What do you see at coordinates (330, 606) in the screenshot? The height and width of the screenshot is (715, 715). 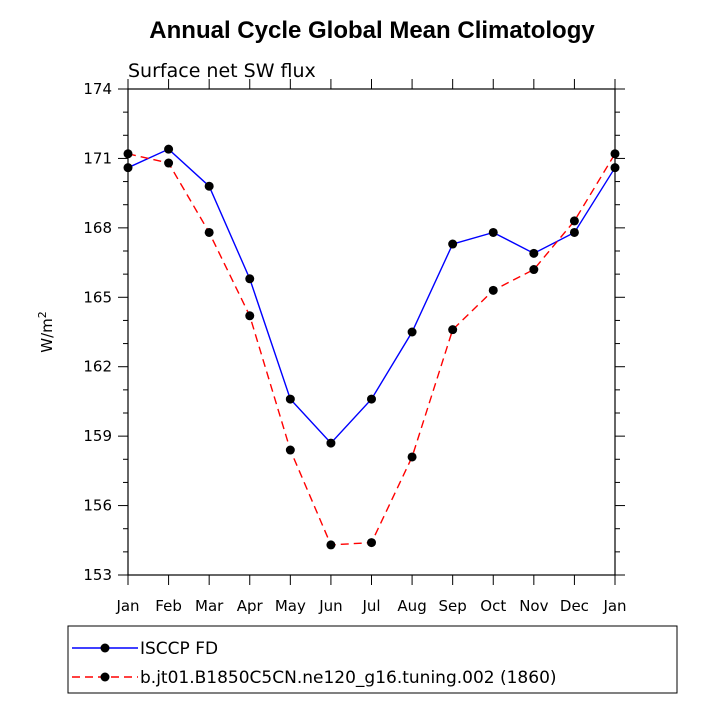 I see `x-tick-label: Jun` at bounding box center [330, 606].